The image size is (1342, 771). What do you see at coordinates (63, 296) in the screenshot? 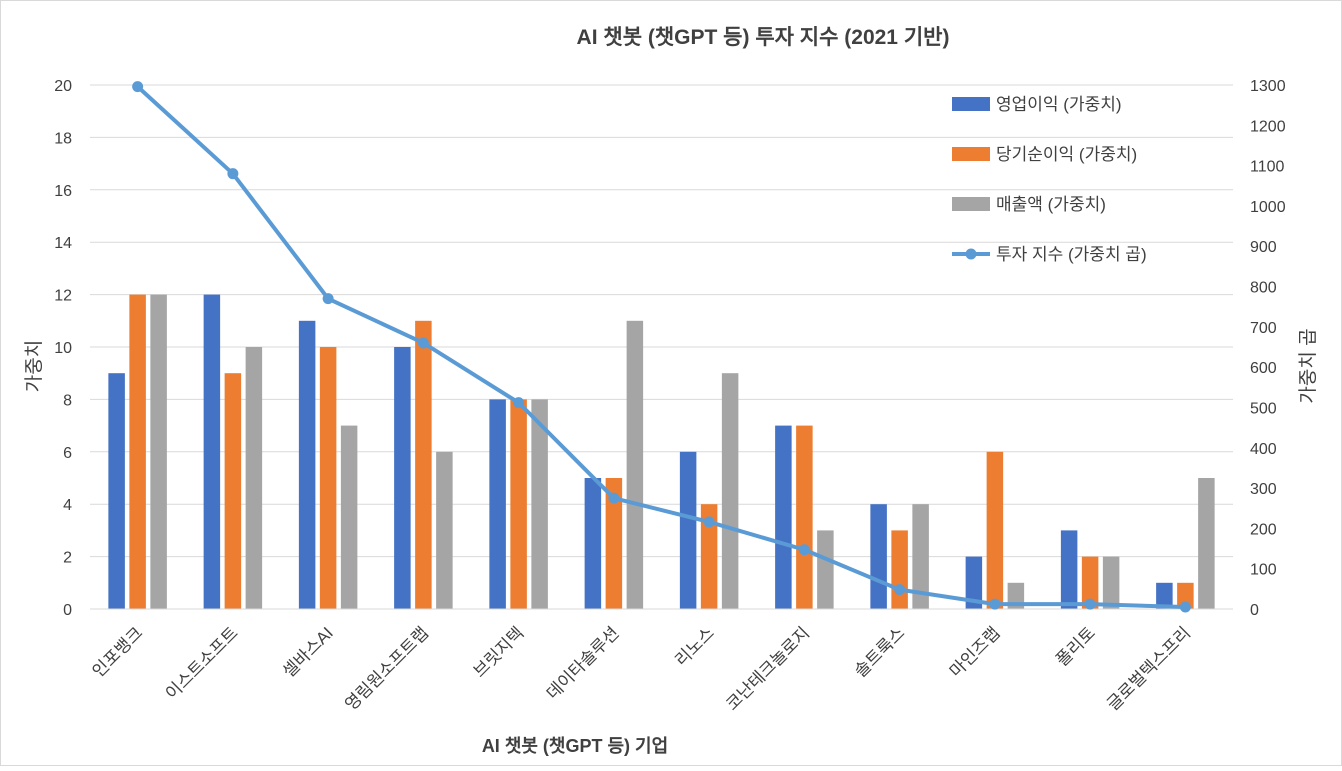
I see `y-tick-label: 12` at bounding box center [63, 296].